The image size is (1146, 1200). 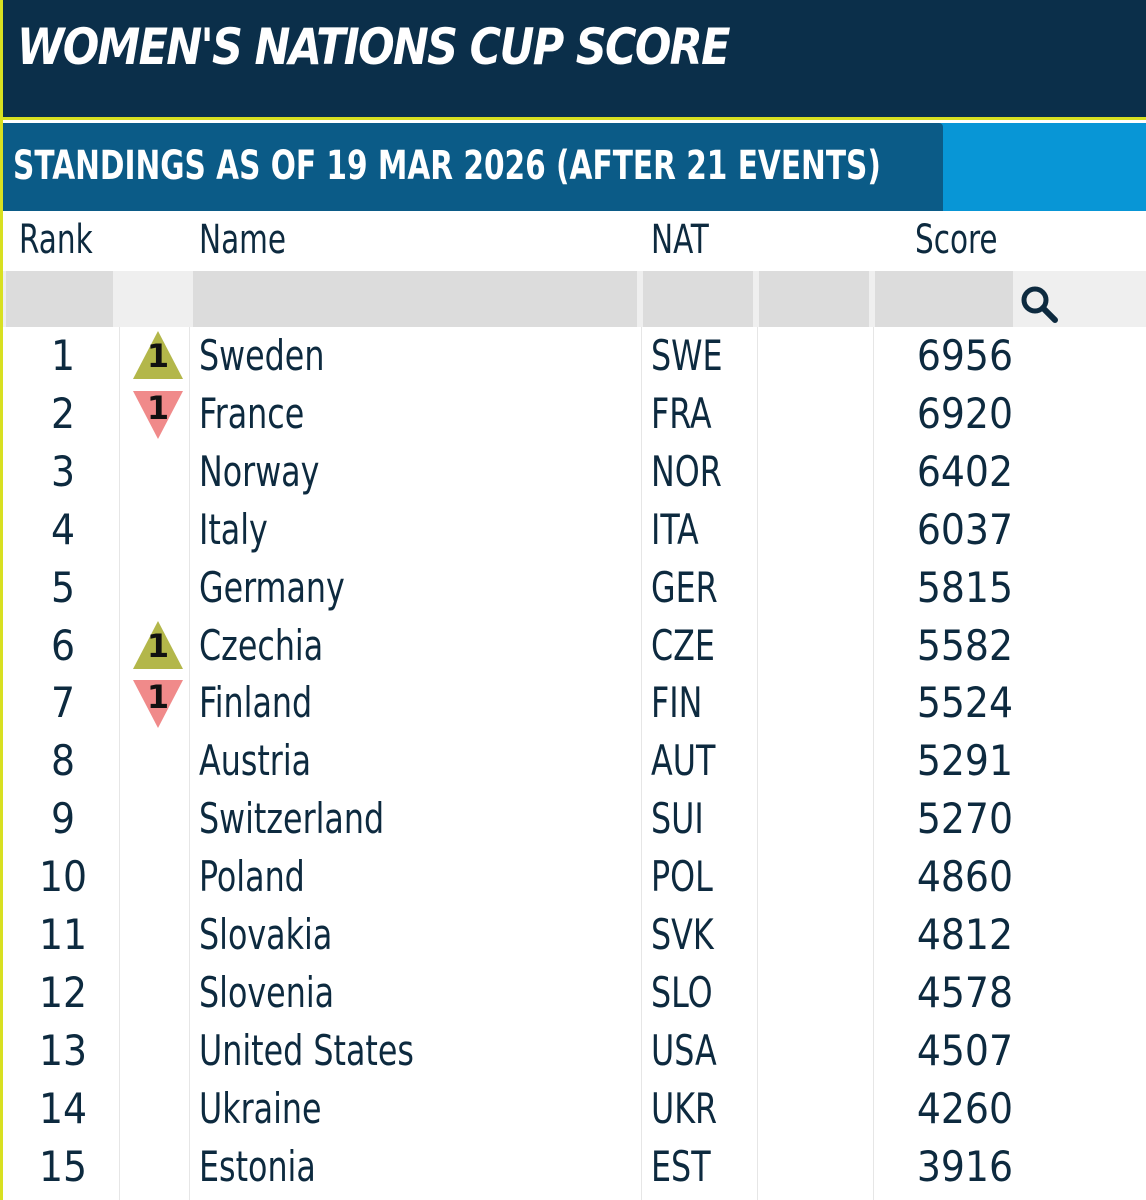 I want to click on nat-code-cell: SWE, so click(x=687, y=355).